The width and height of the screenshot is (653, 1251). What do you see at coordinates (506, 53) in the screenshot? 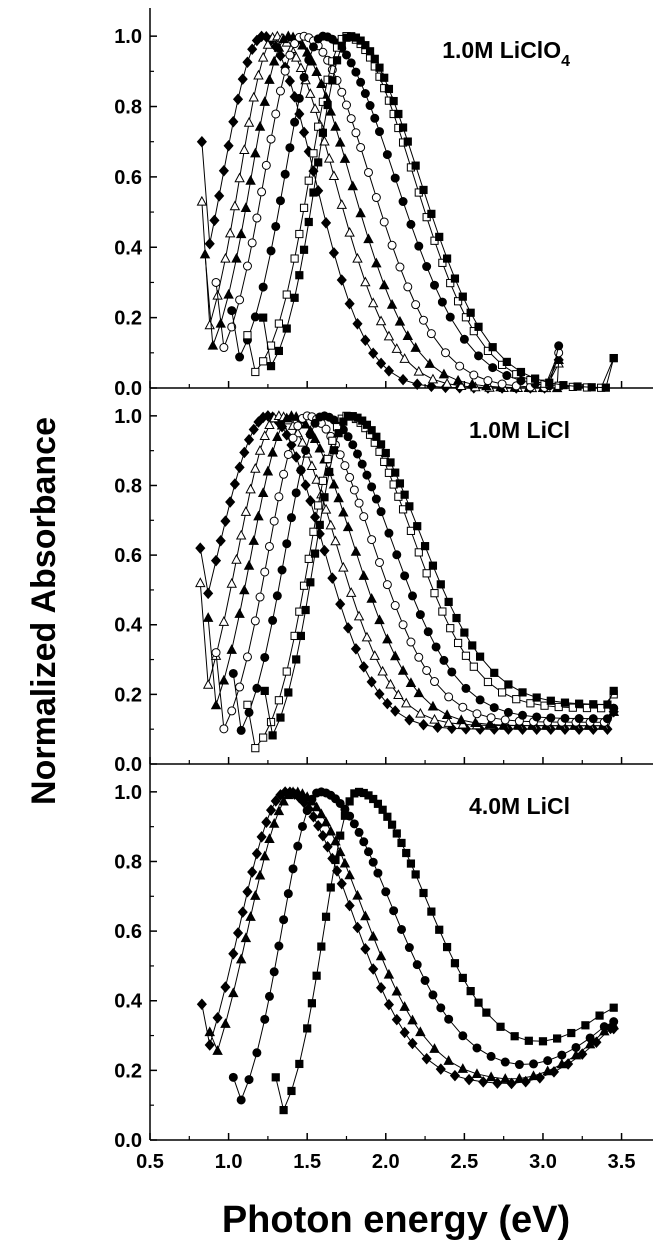
I see `panel-label: 1.0M LiClO4` at bounding box center [506, 53].